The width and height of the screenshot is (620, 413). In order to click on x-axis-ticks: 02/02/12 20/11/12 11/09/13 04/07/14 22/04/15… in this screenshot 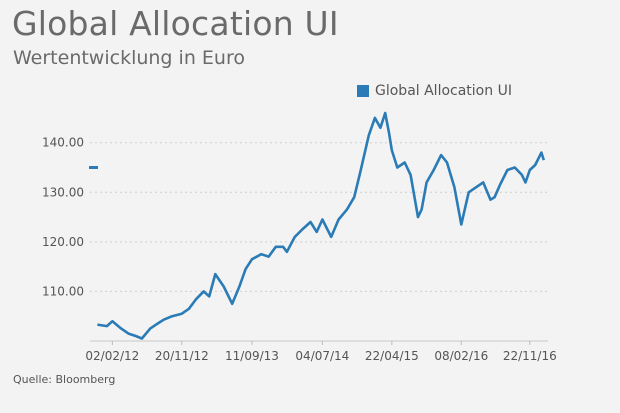, I will do `click(321, 352)`.